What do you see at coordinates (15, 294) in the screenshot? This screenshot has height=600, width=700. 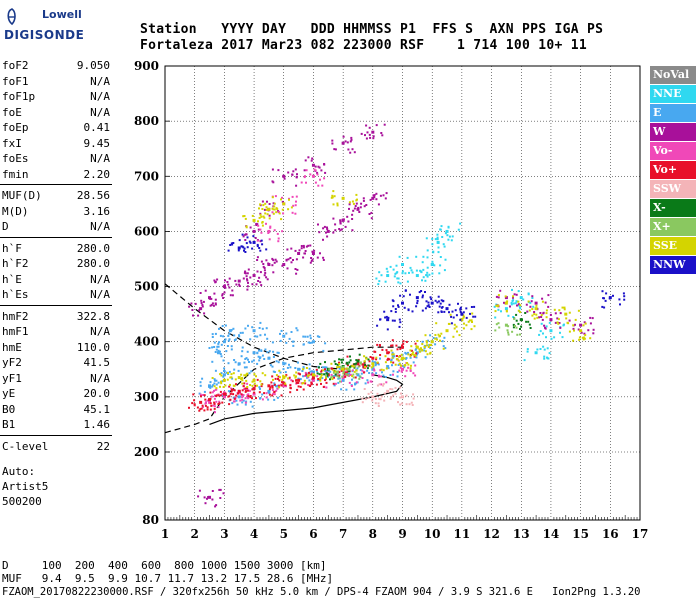 I see `param-key: h`Es` at bounding box center [15, 294].